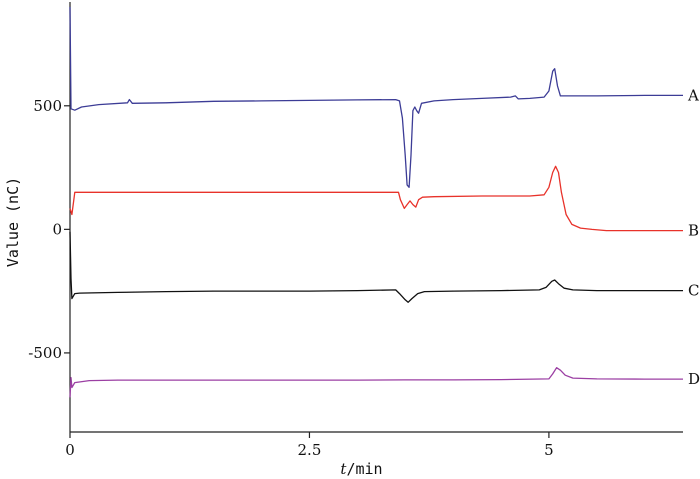 Image resolution: width=700 pixels, height=479 pixels. I want to click on y-axis-title: Value (nC), so click(13, 222).